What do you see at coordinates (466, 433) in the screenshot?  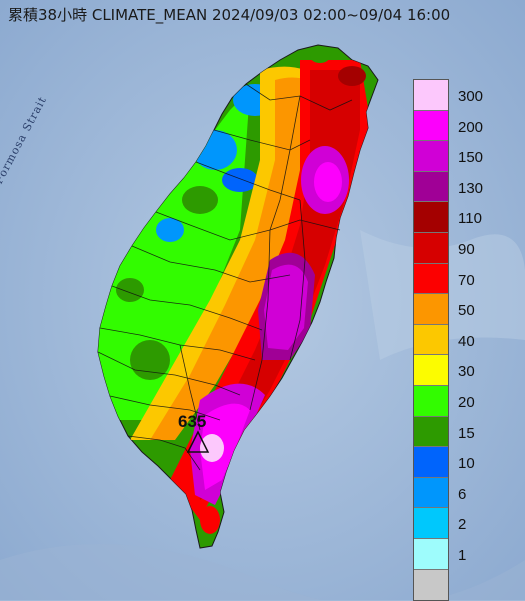 I see `legend-label: 15` at bounding box center [466, 433].